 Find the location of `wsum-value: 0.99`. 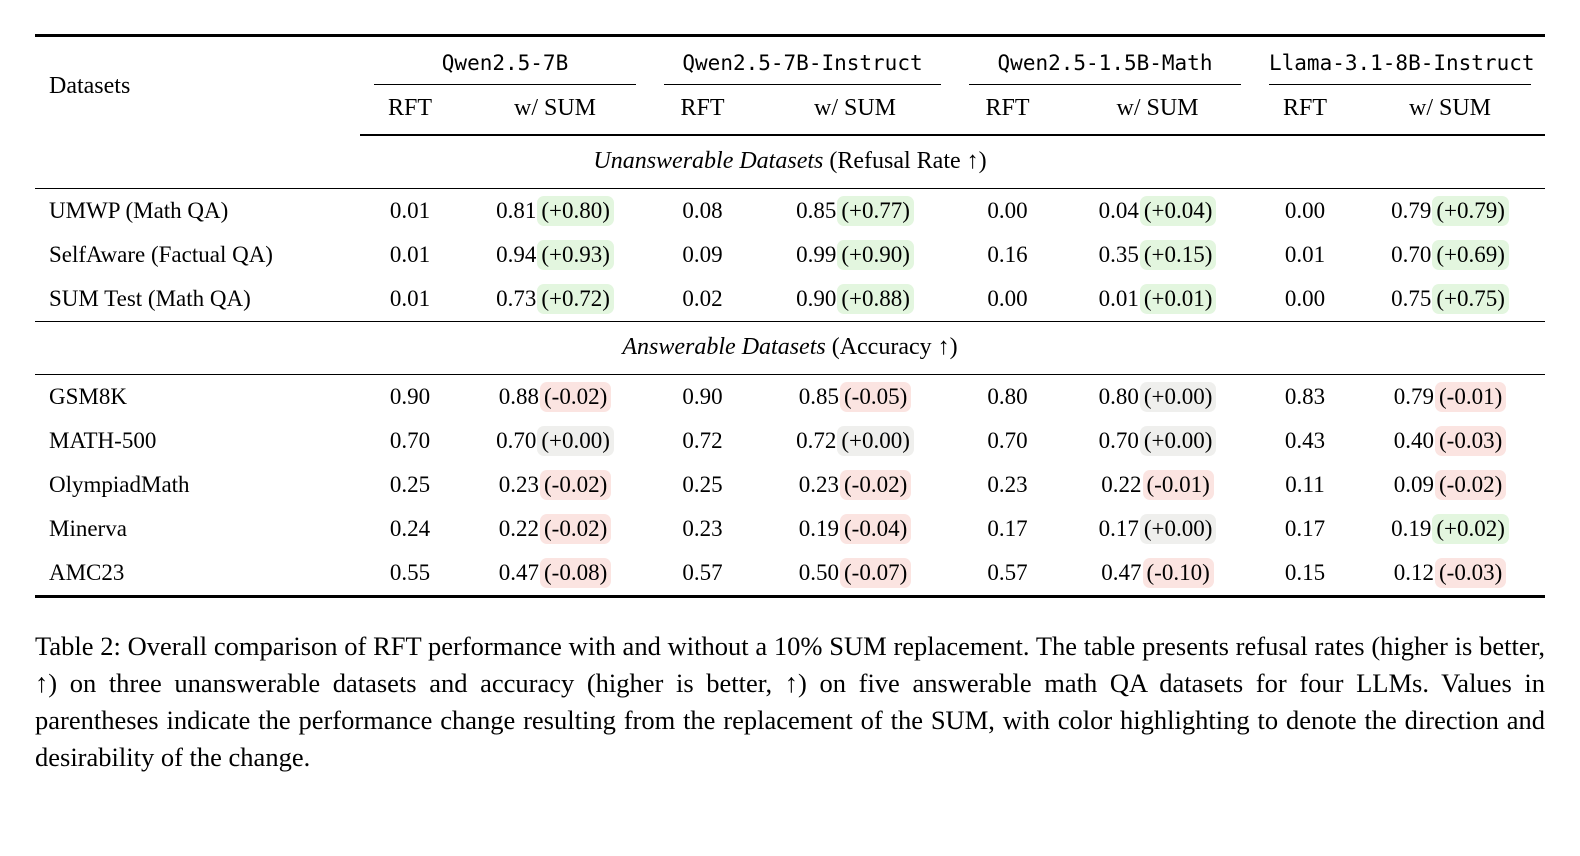

wsum-value: 0.99 is located at coordinates (816, 254).